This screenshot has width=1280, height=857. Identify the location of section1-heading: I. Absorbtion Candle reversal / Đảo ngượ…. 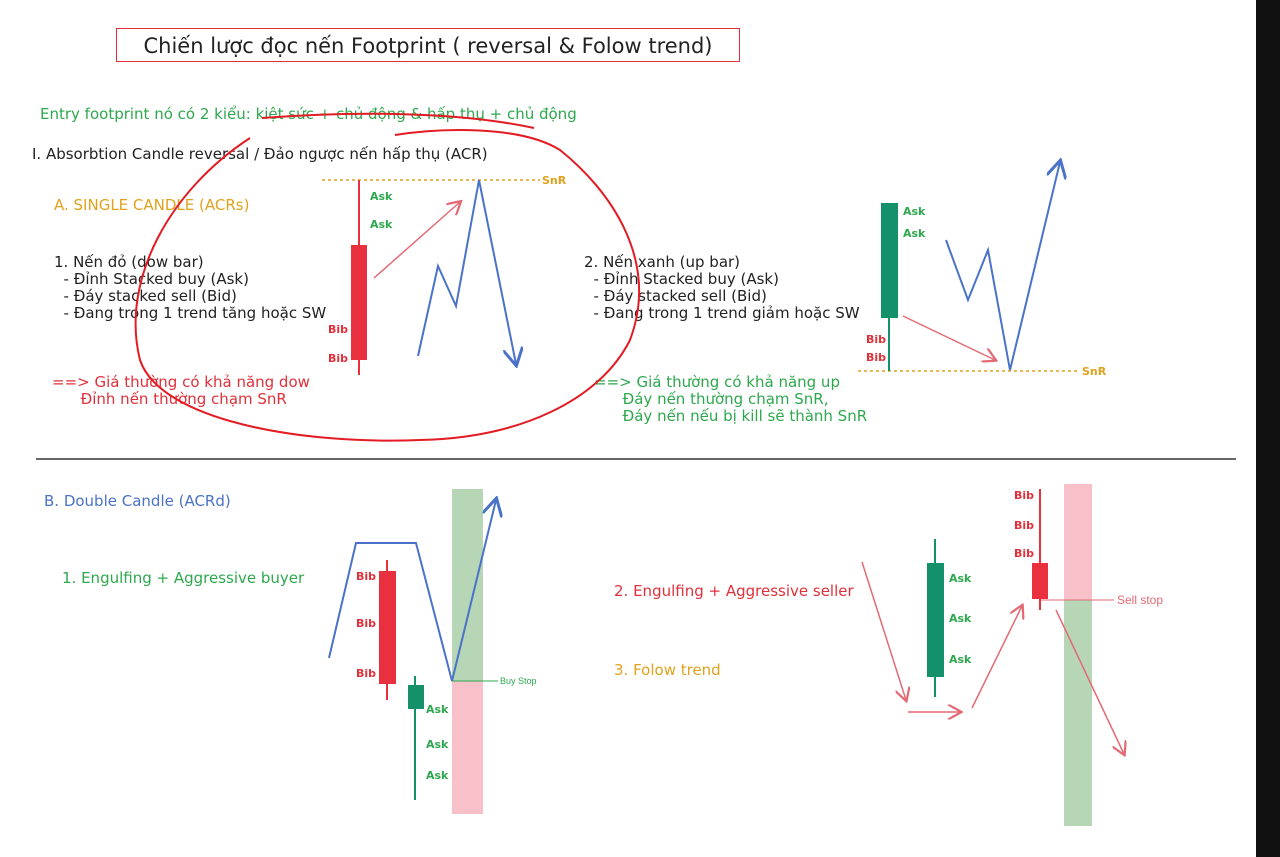
(260, 154).